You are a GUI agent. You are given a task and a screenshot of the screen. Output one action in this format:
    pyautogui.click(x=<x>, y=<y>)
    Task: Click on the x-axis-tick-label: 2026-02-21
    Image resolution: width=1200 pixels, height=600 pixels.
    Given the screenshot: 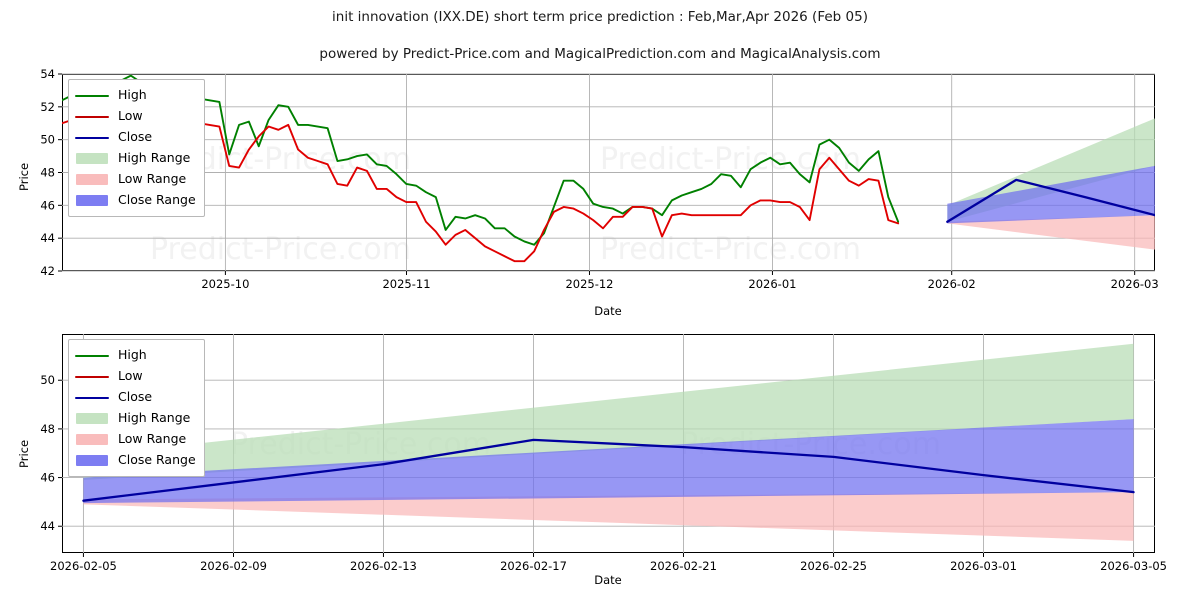 What is the action you would take?
    pyautogui.click(x=683, y=566)
    